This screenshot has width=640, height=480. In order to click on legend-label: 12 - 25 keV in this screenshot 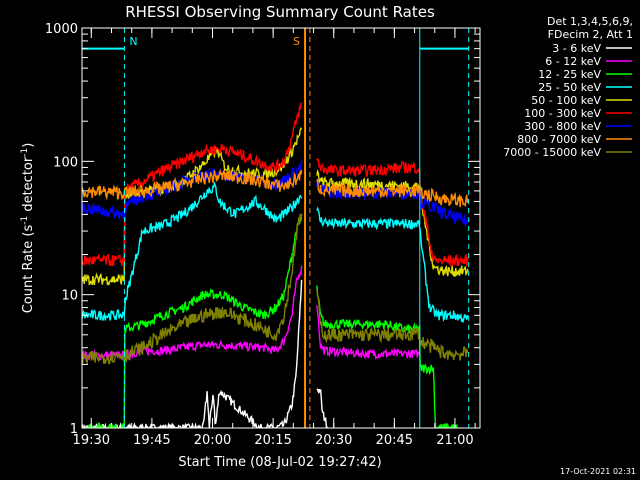, I will do `click(569, 74)`.